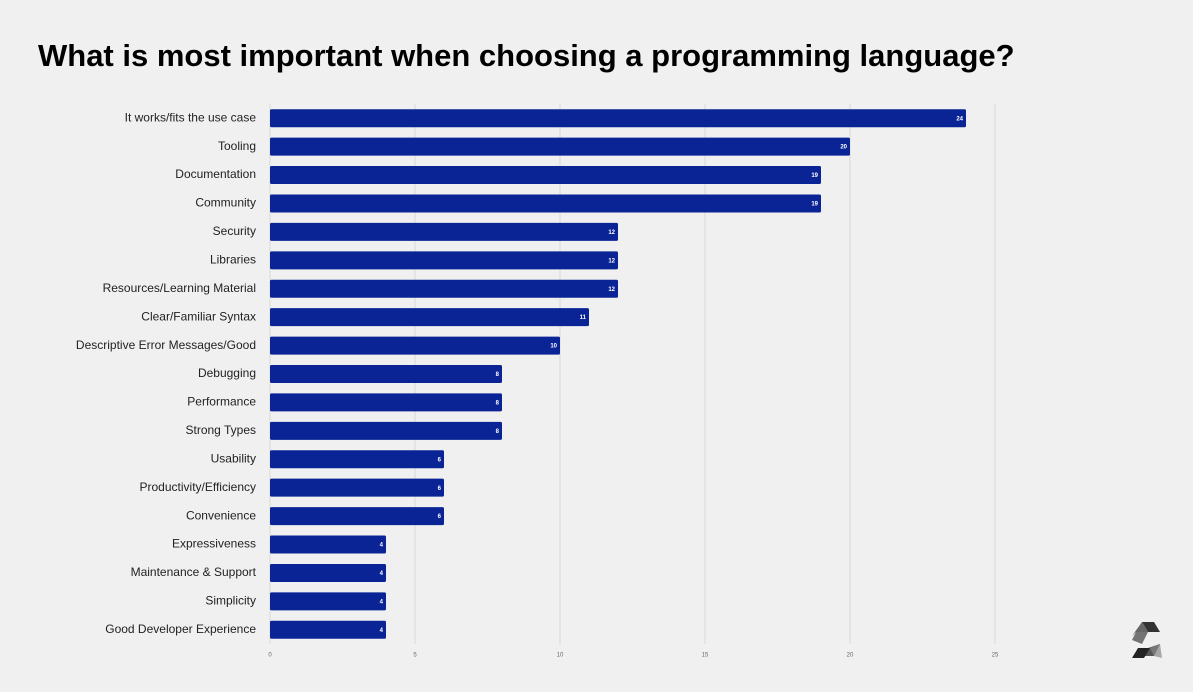 The width and height of the screenshot is (1193, 692). Describe the element at coordinates (553, 347) in the screenshot. I see `data-label: 10` at that location.